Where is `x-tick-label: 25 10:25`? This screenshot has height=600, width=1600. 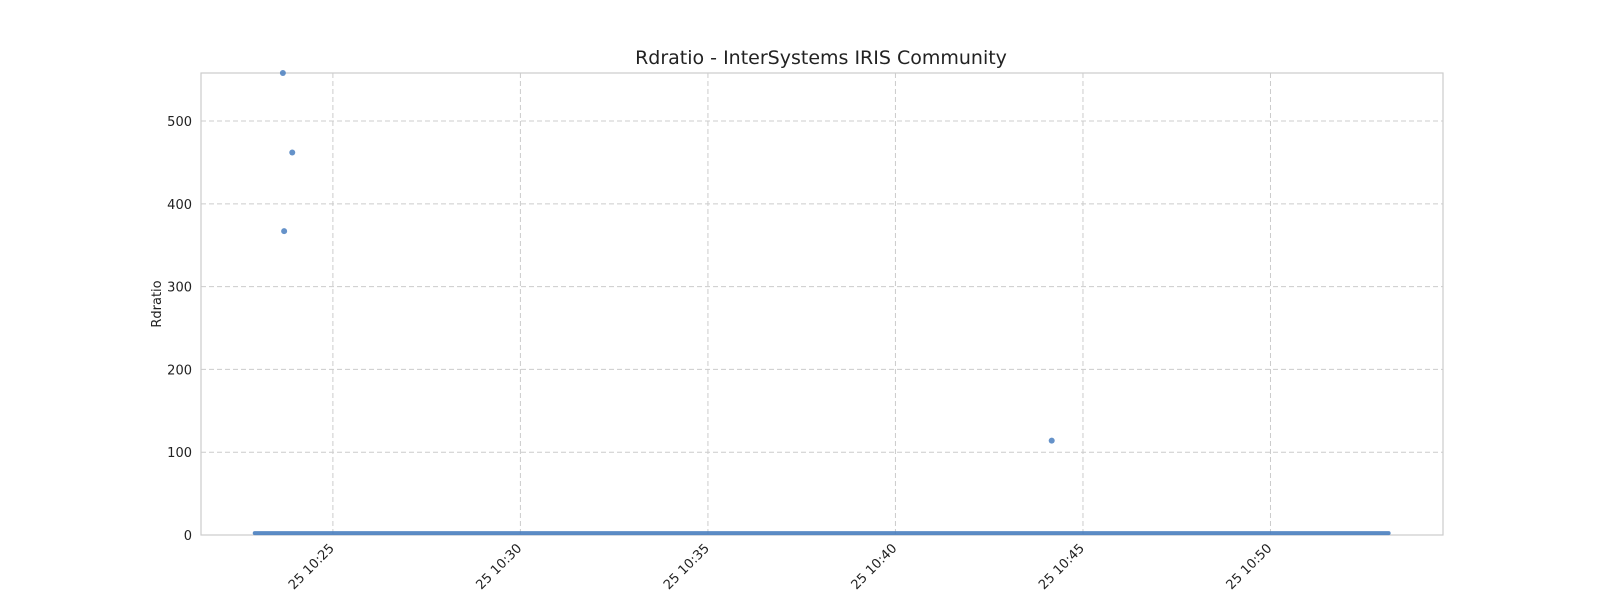 x-tick-label: 25 10:25 is located at coordinates (312, 567).